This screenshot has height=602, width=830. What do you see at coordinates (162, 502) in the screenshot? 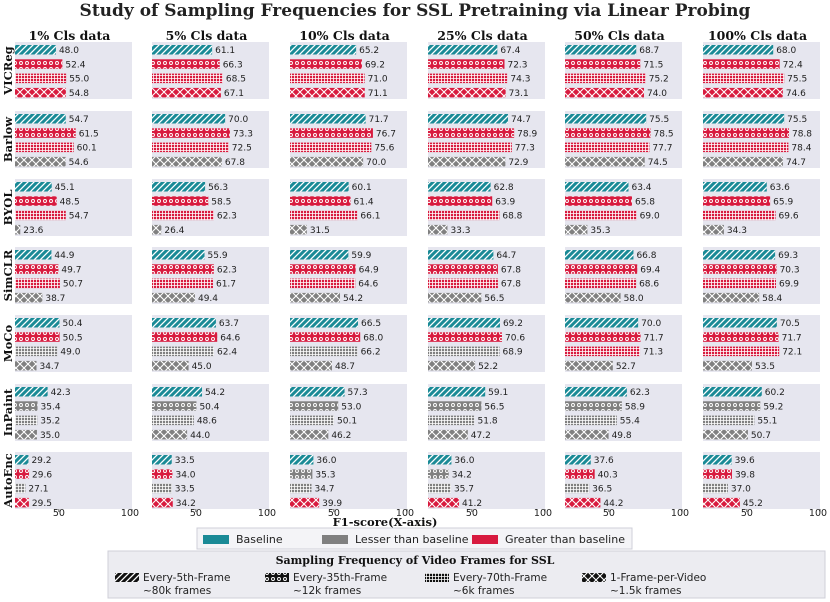
I see `bar-autoenc-5pct-cls-data-1-frame-per-video-hatch` at bounding box center [162, 502].